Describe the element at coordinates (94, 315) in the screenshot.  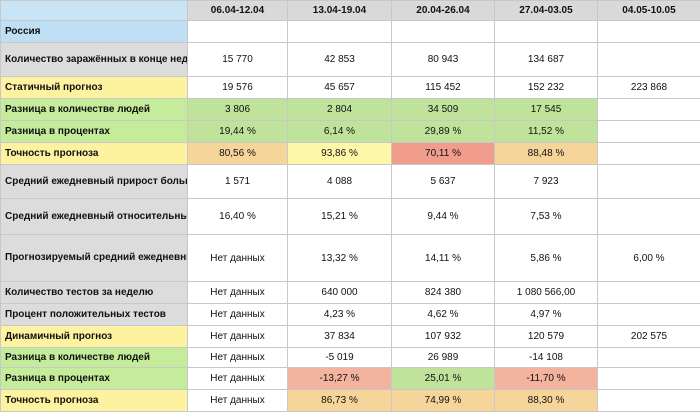
I see `row-label-positive-tests: Процент положительных тестов` at that location.